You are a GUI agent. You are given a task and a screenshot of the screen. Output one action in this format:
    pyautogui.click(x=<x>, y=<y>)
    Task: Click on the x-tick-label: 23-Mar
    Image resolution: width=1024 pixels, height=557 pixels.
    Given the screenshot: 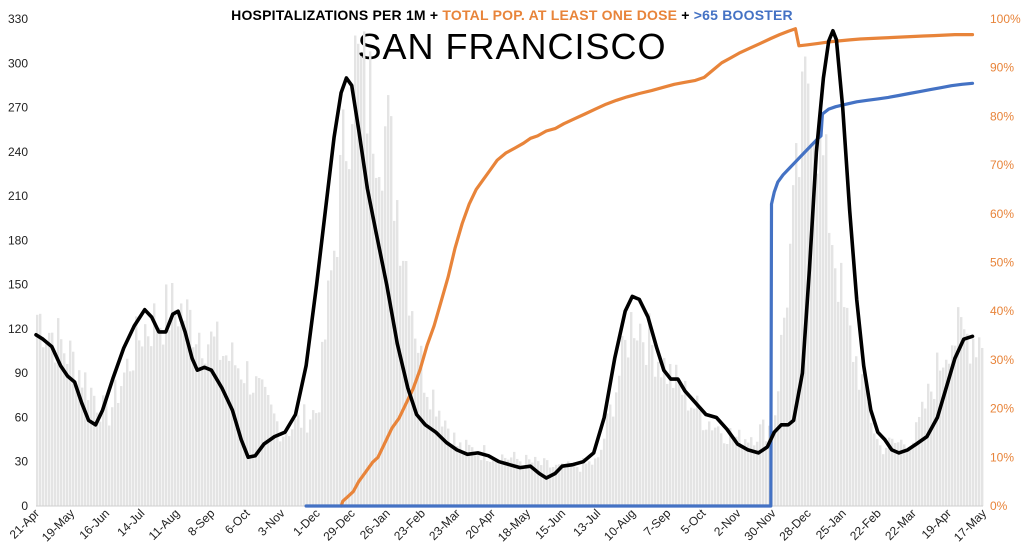 What is the action you would take?
    pyautogui.click(x=444, y=524)
    